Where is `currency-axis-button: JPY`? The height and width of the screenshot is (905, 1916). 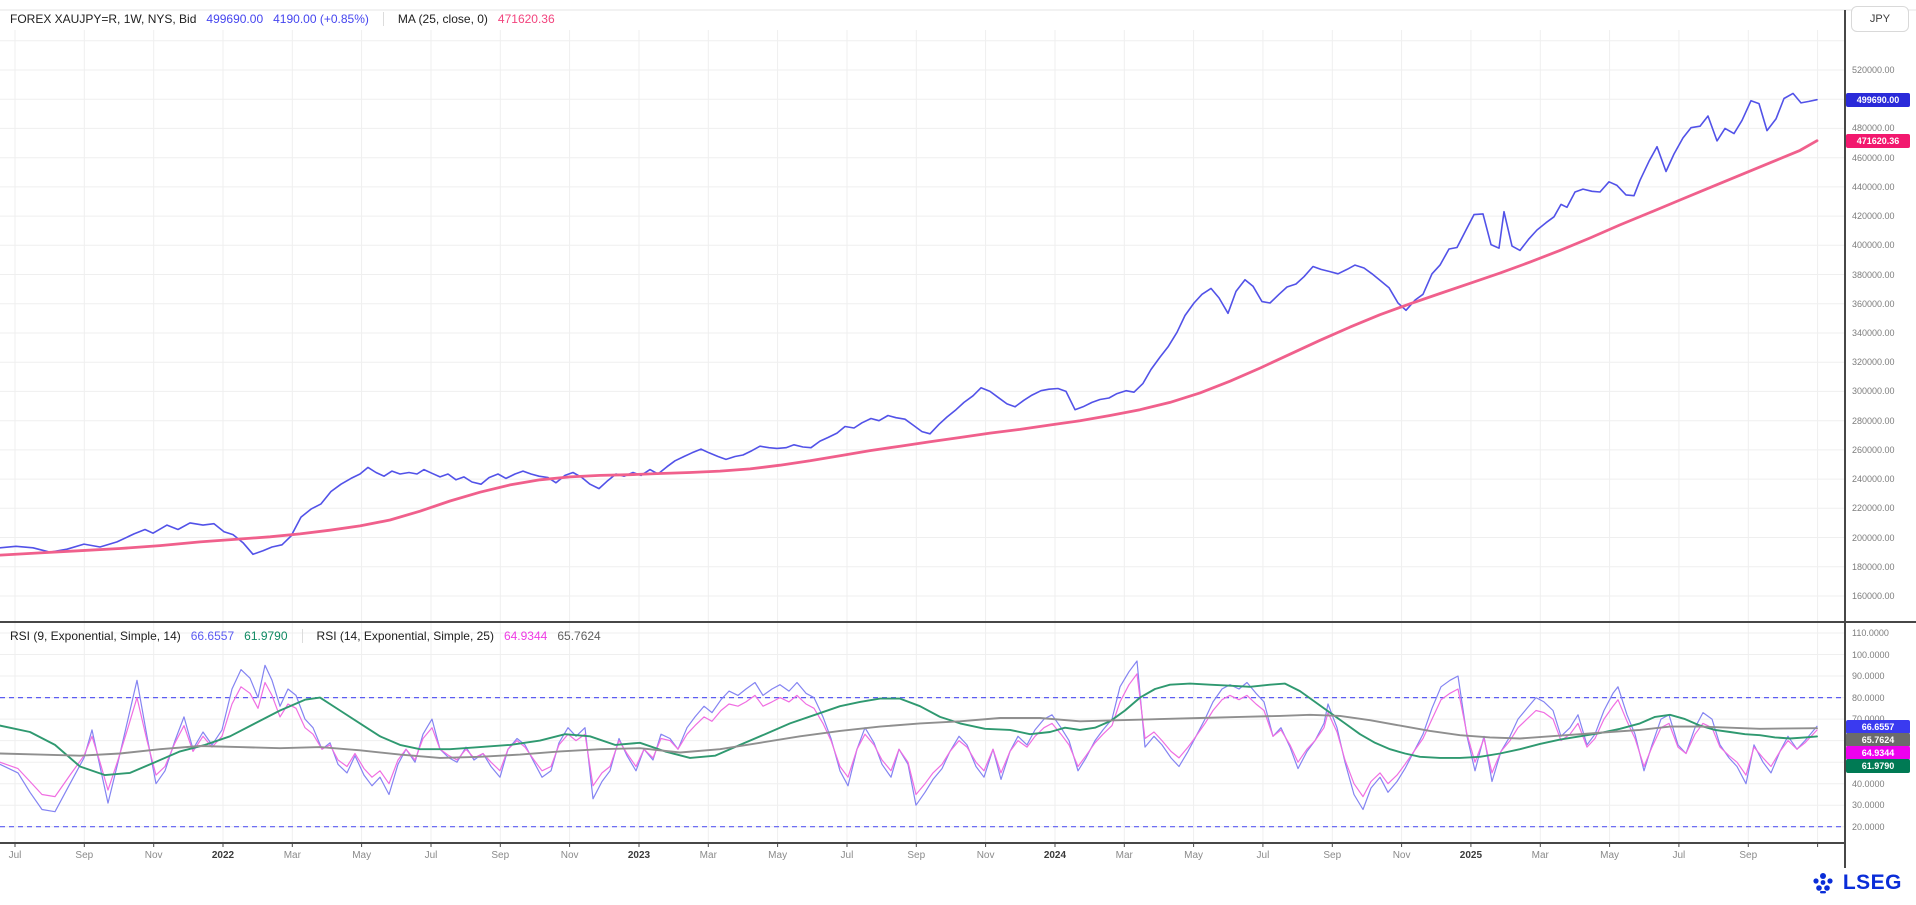 currency-axis-button: JPY is located at coordinates (1880, 19).